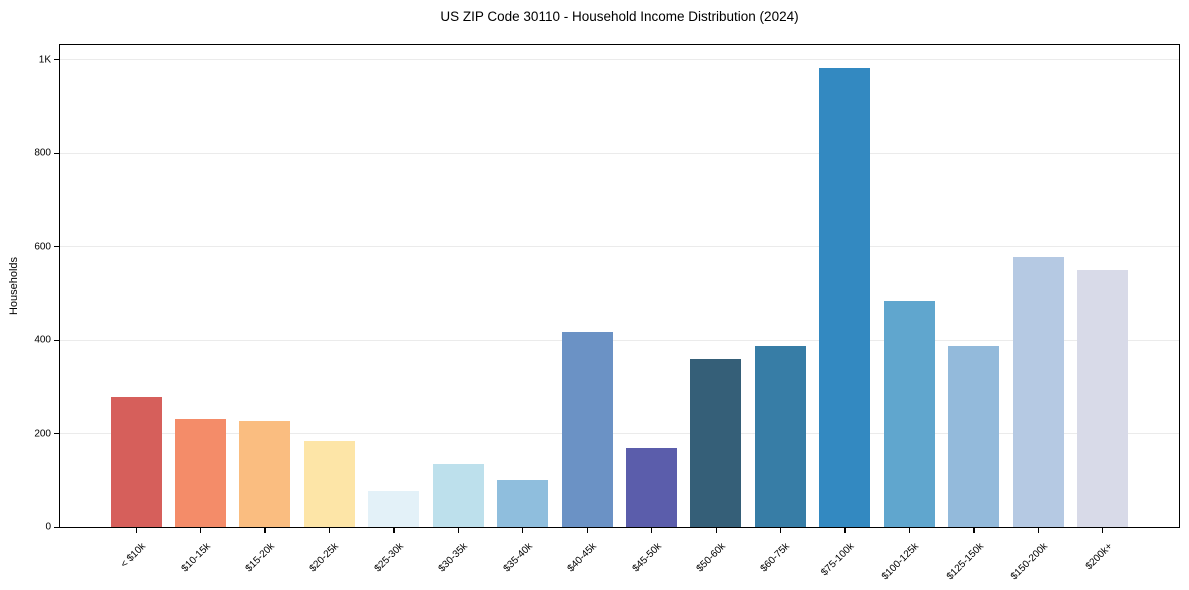 This screenshot has height=590, width=1189. What do you see at coordinates (518, 558) in the screenshot?
I see `x-tick-label-text: $35-40k` at bounding box center [518, 558].